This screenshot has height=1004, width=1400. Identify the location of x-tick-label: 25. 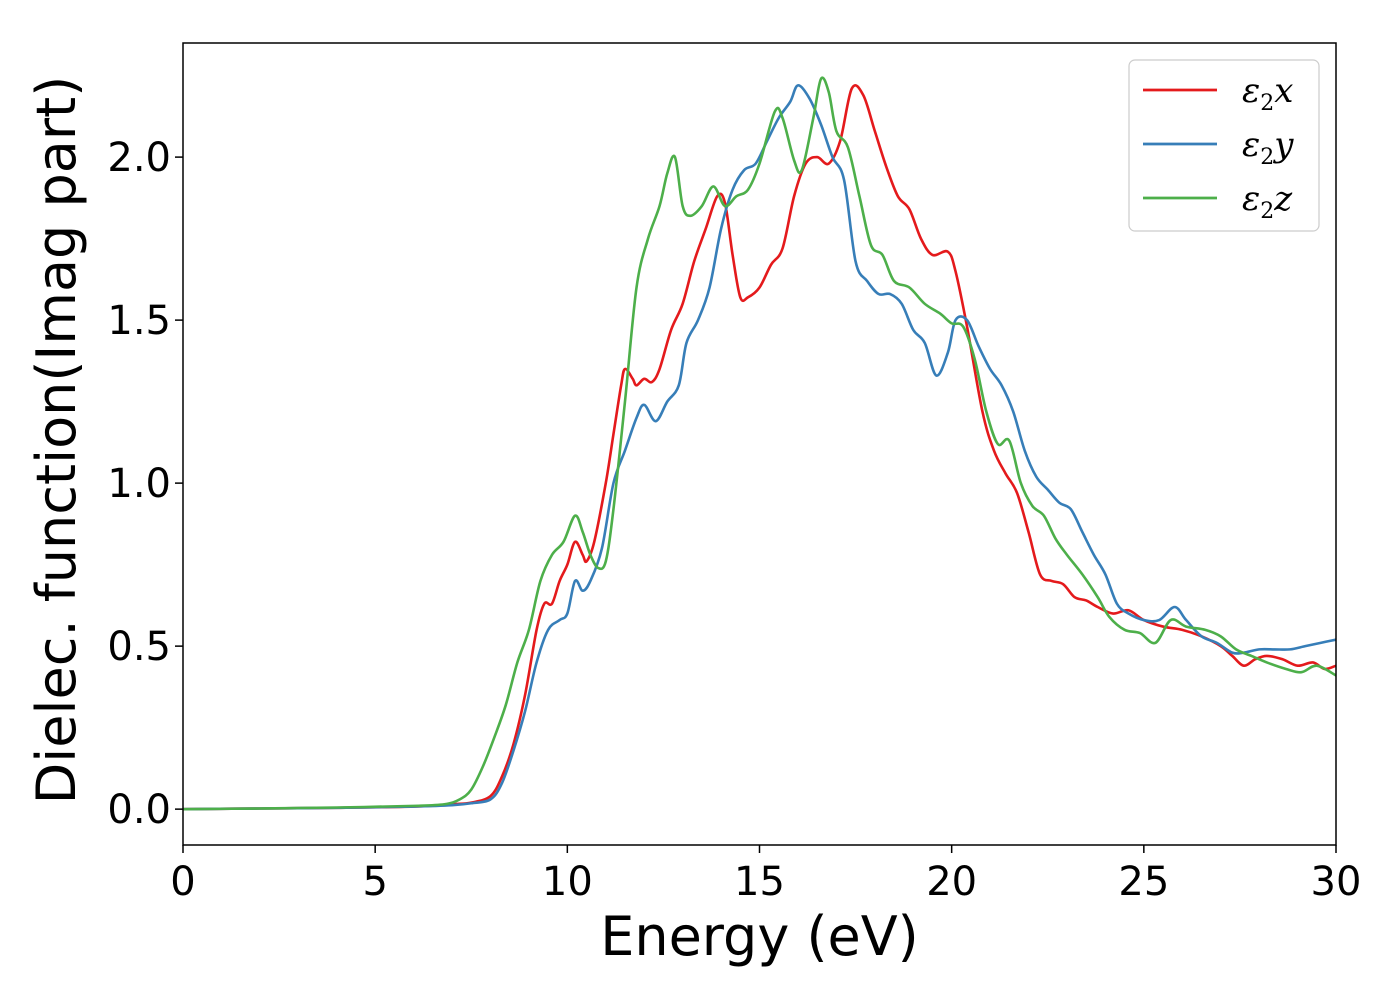
(1143, 882).